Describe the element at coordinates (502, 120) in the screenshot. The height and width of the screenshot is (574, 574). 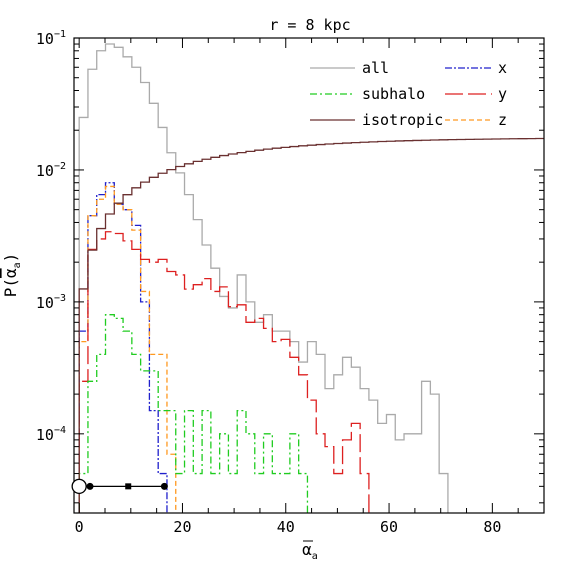
I see `legend-label-z: z` at that location.